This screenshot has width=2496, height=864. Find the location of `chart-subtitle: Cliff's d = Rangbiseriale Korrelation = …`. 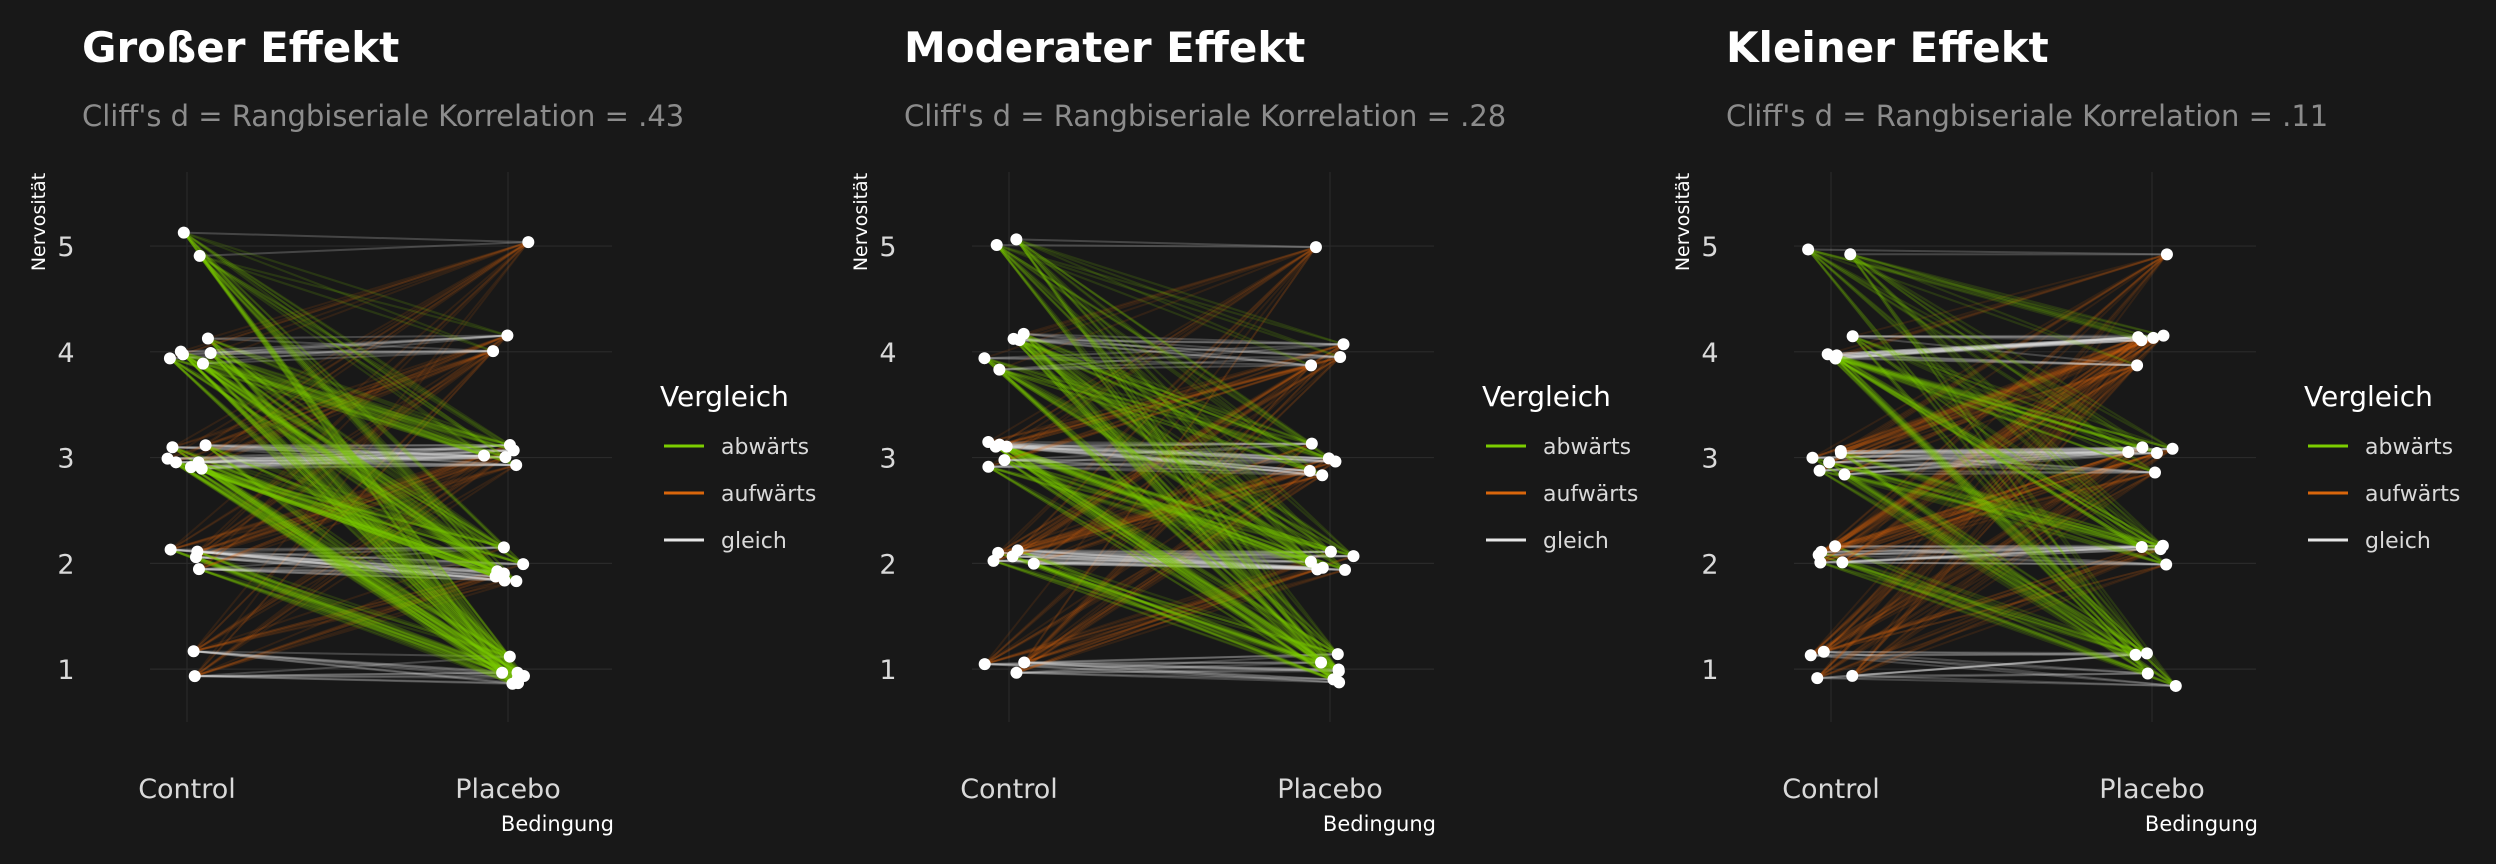

chart-subtitle: Cliff's d = Rangbiseriale Korrelation = … is located at coordinates (2027, 116).